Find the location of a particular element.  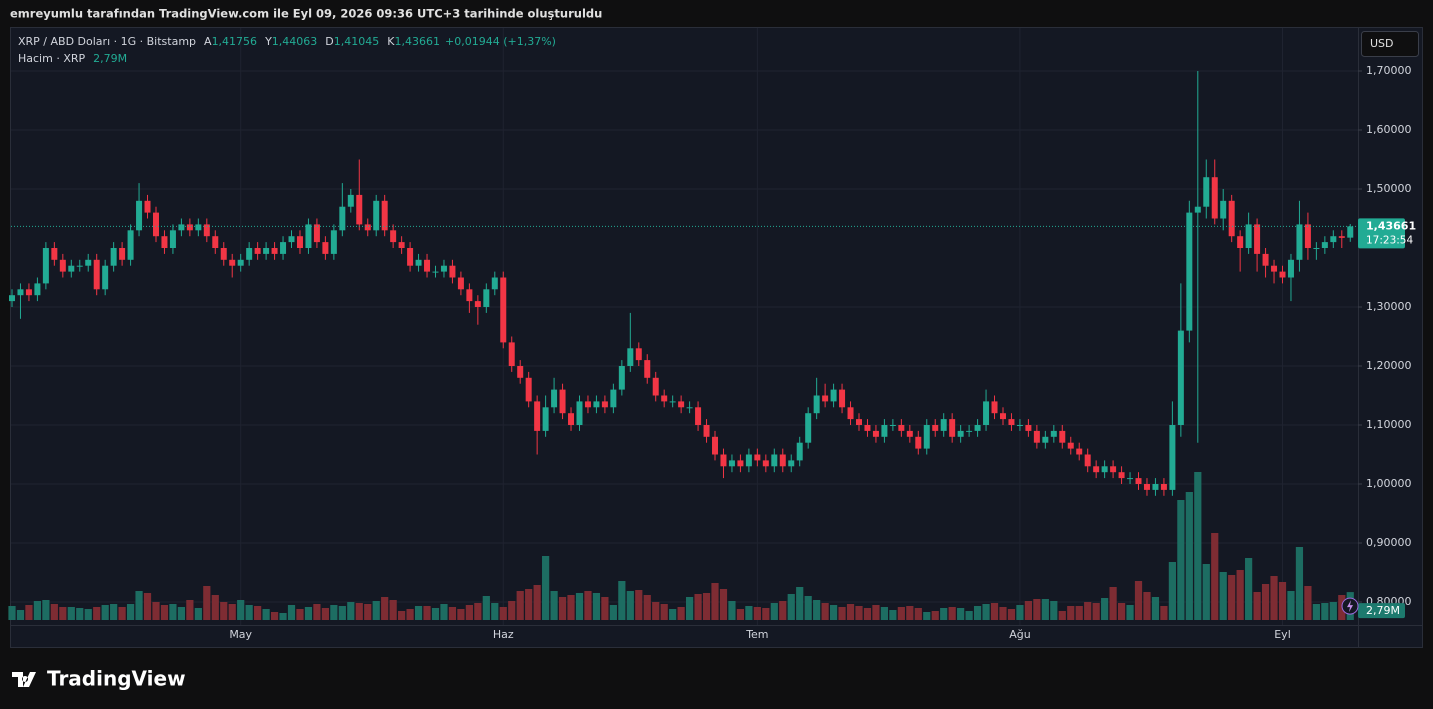

x-tick-label: May is located at coordinates (240, 634).